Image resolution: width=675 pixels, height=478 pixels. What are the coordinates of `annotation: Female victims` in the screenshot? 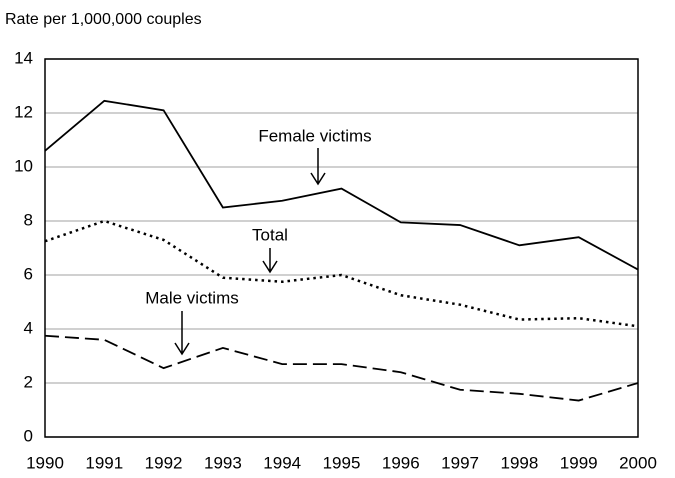 It's located at (314, 135).